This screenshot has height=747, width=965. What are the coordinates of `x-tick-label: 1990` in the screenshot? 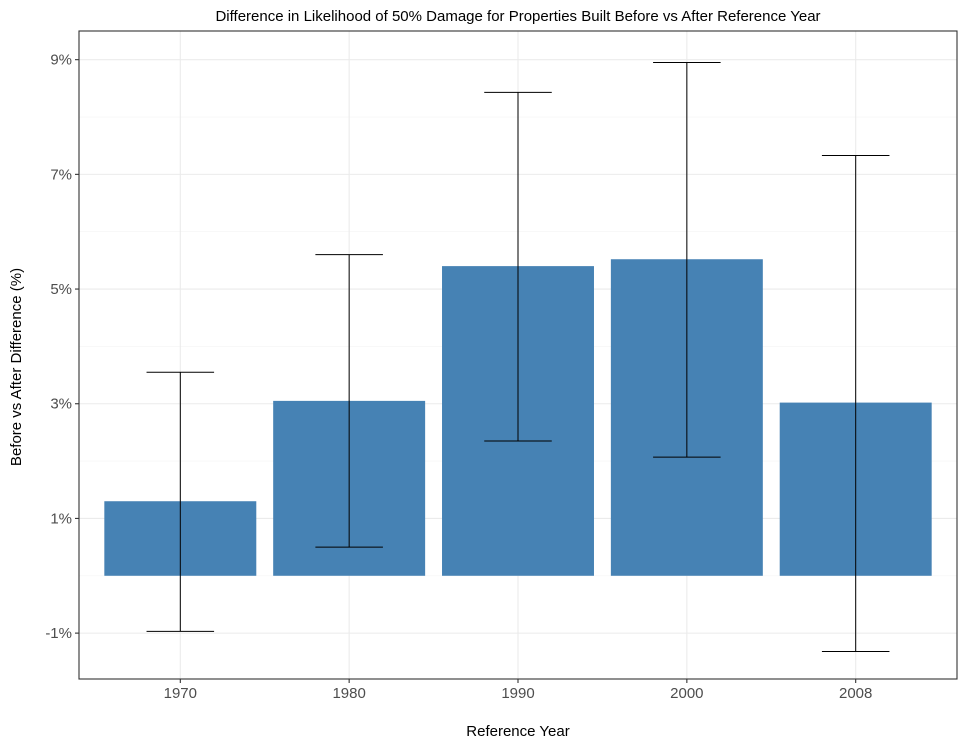 It's located at (517, 693).